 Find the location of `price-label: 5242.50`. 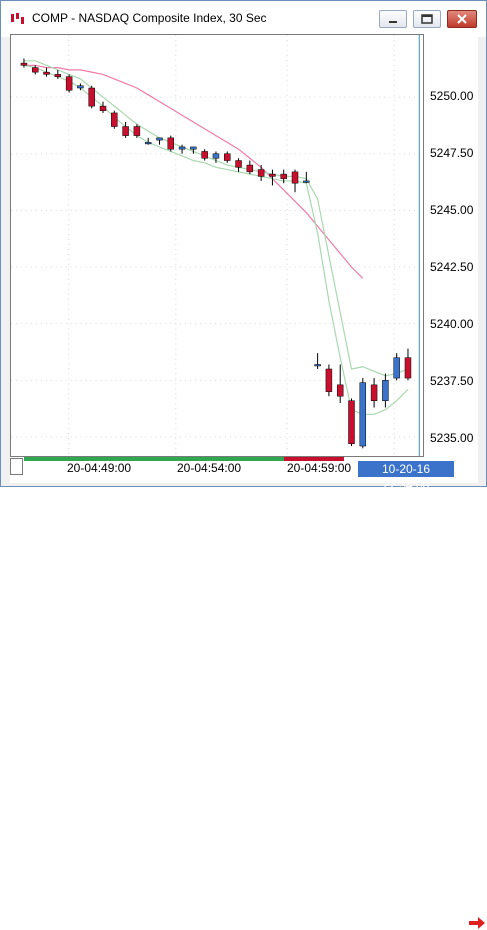

price-label: 5242.50 is located at coordinates (452, 267).